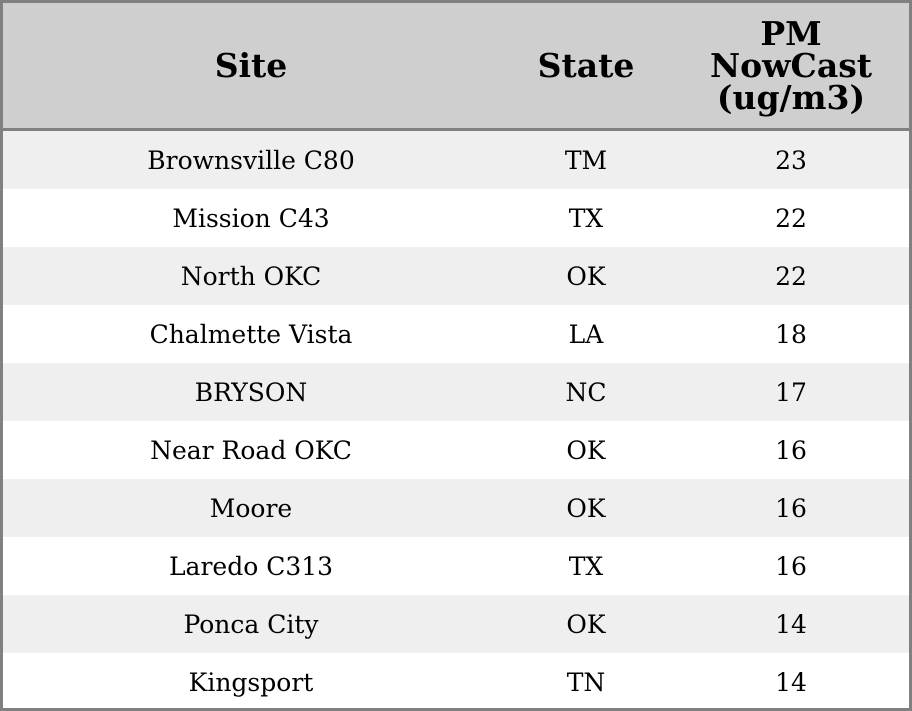  I want to click on header-pm-nowcast: PM NowCast (ug/m3), so click(791, 67).